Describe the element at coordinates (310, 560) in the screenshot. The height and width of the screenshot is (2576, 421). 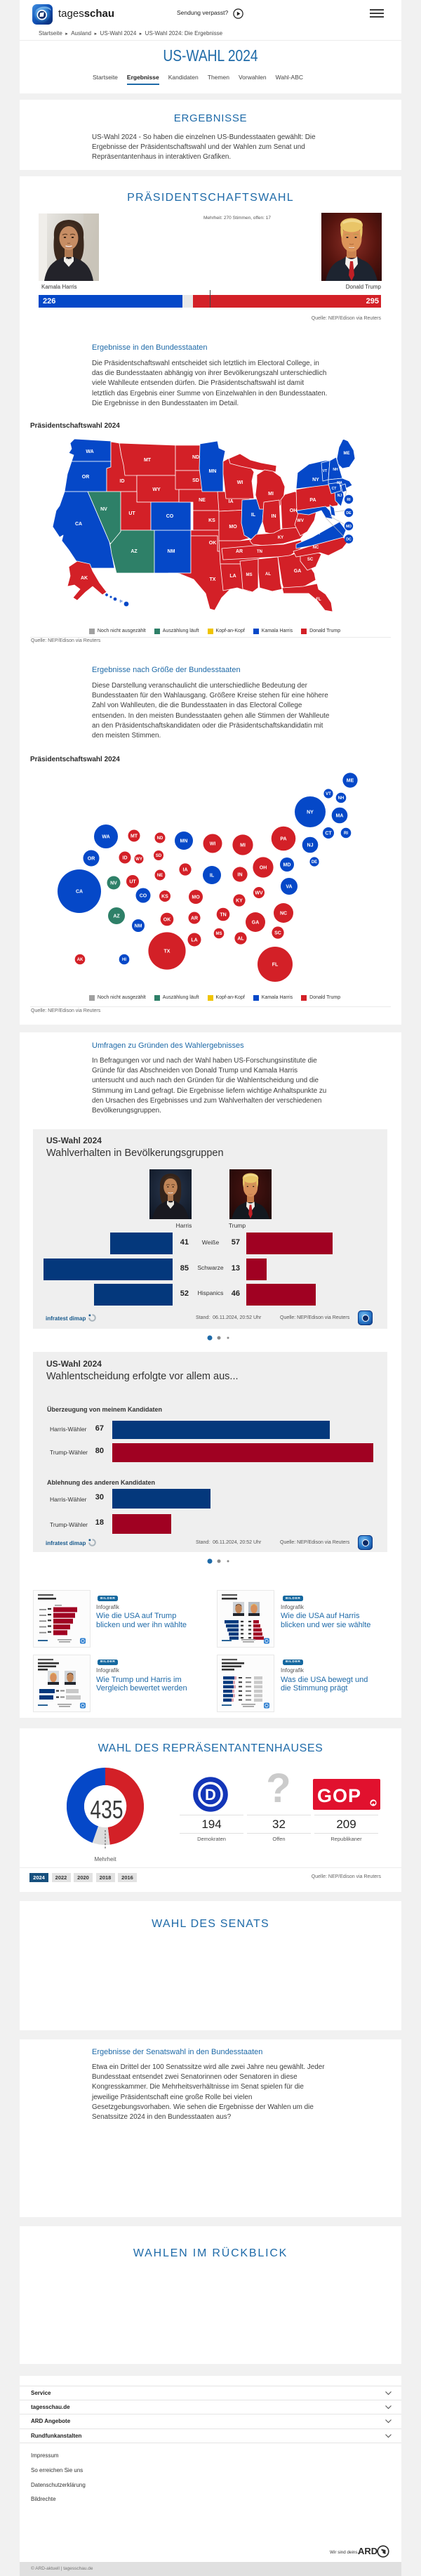
I see `svg-text: SC` at that location.